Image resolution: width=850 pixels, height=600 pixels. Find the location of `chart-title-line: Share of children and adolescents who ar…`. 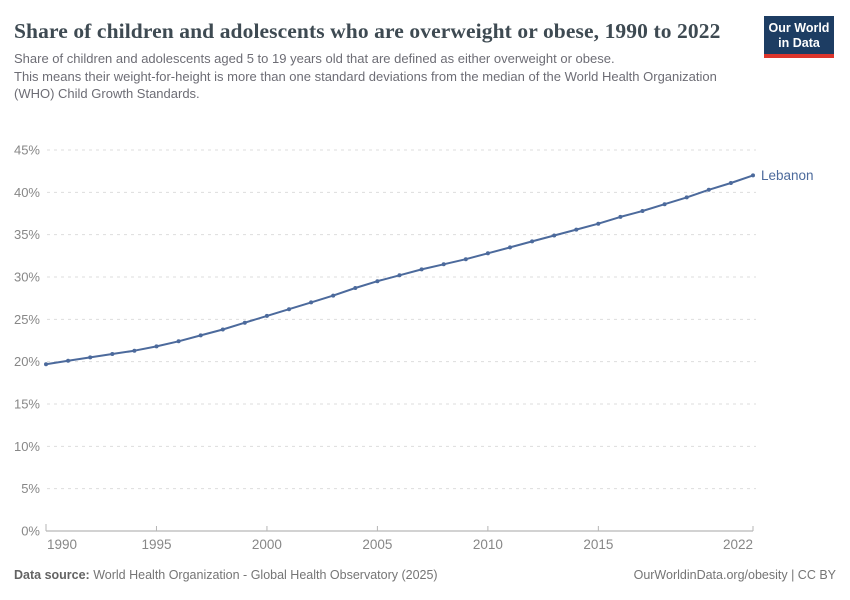

chart-title-line: Share of children and adolescents who ar… is located at coordinates (331, 31).